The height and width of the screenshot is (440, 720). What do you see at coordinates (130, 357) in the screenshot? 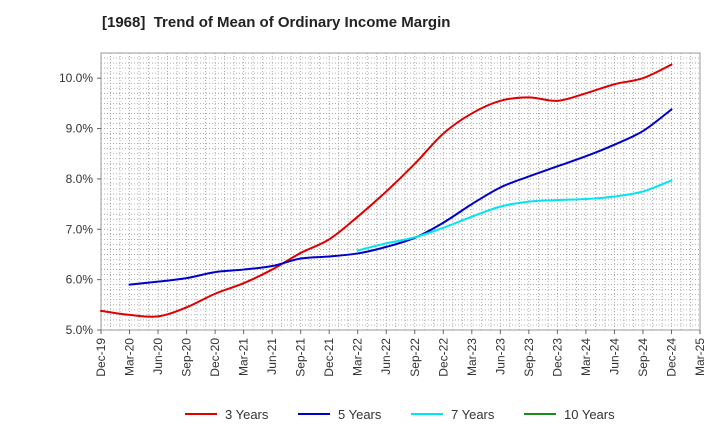
I see `x-tick-label: Mar-20` at bounding box center [130, 357].